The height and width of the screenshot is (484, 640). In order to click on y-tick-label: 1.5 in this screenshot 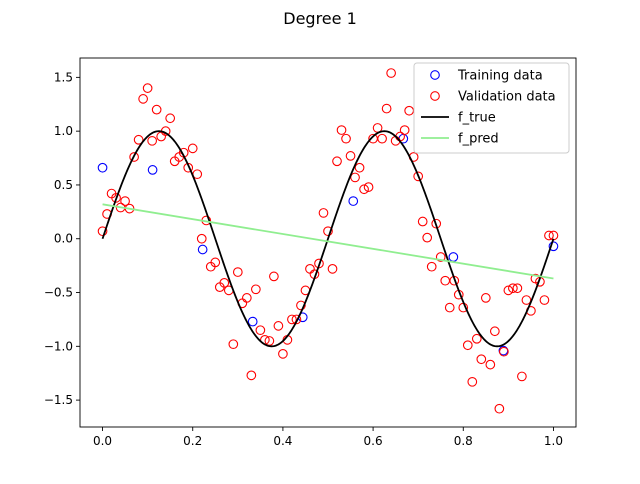, I will do `click(63, 77)`.